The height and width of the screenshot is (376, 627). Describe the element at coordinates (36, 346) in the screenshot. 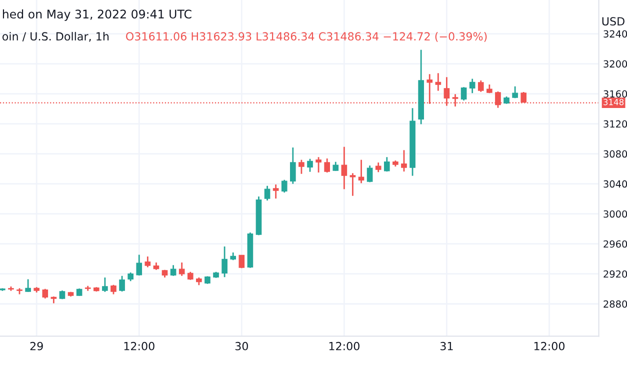

I see `x-tick-label: 29` at that location.